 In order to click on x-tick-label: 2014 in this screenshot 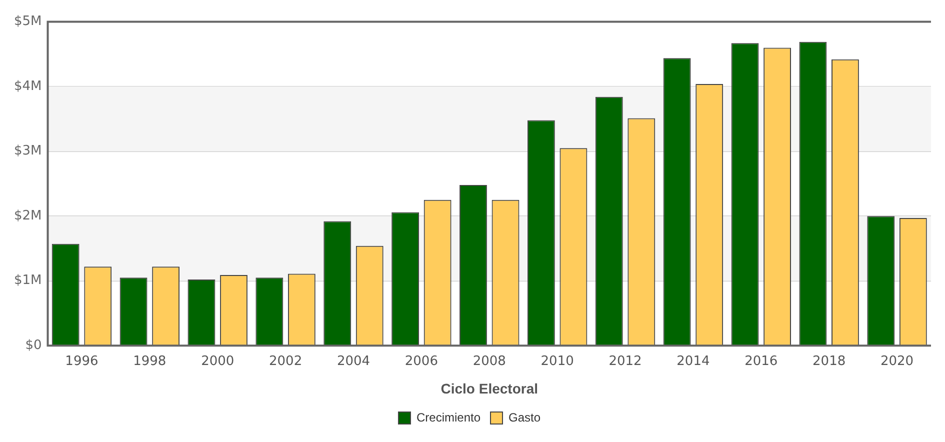, I will do `click(693, 361)`.